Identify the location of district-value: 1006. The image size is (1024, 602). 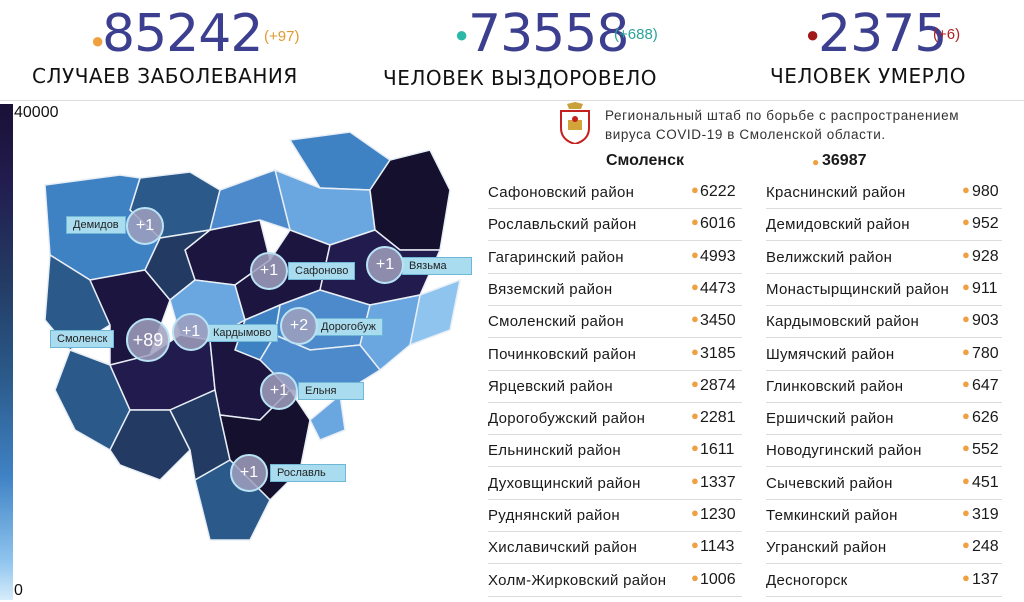
(718, 579).